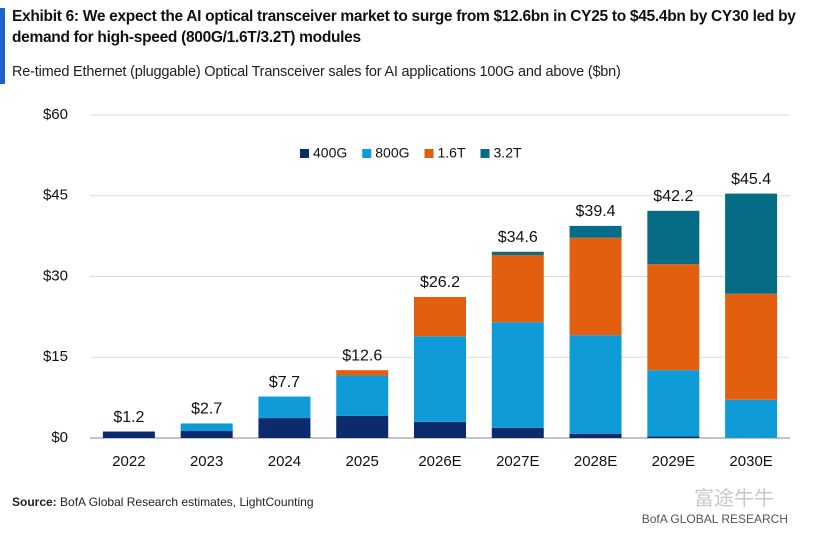  What do you see at coordinates (596, 211) in the screenshot?
I see `total-label: $39.4` at bounding box center [596, 211].